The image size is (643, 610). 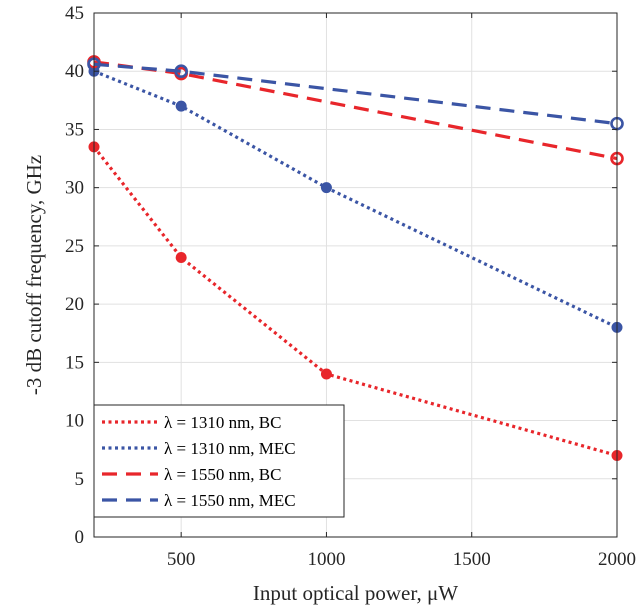 What do you see at coordinates (80, 537) in the screenshot?
I see `y-tick-label: 0` at bounding box center [80, 537].